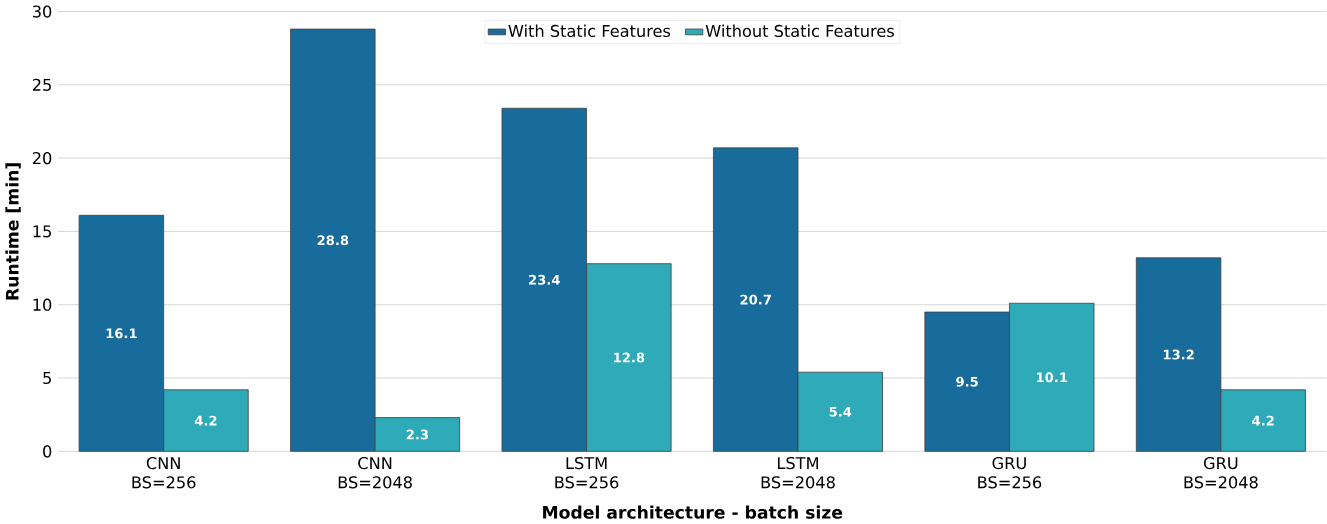 This screenshot has height=524, width=1327. I want to click on data-label: 5.4, so click(840, 411).